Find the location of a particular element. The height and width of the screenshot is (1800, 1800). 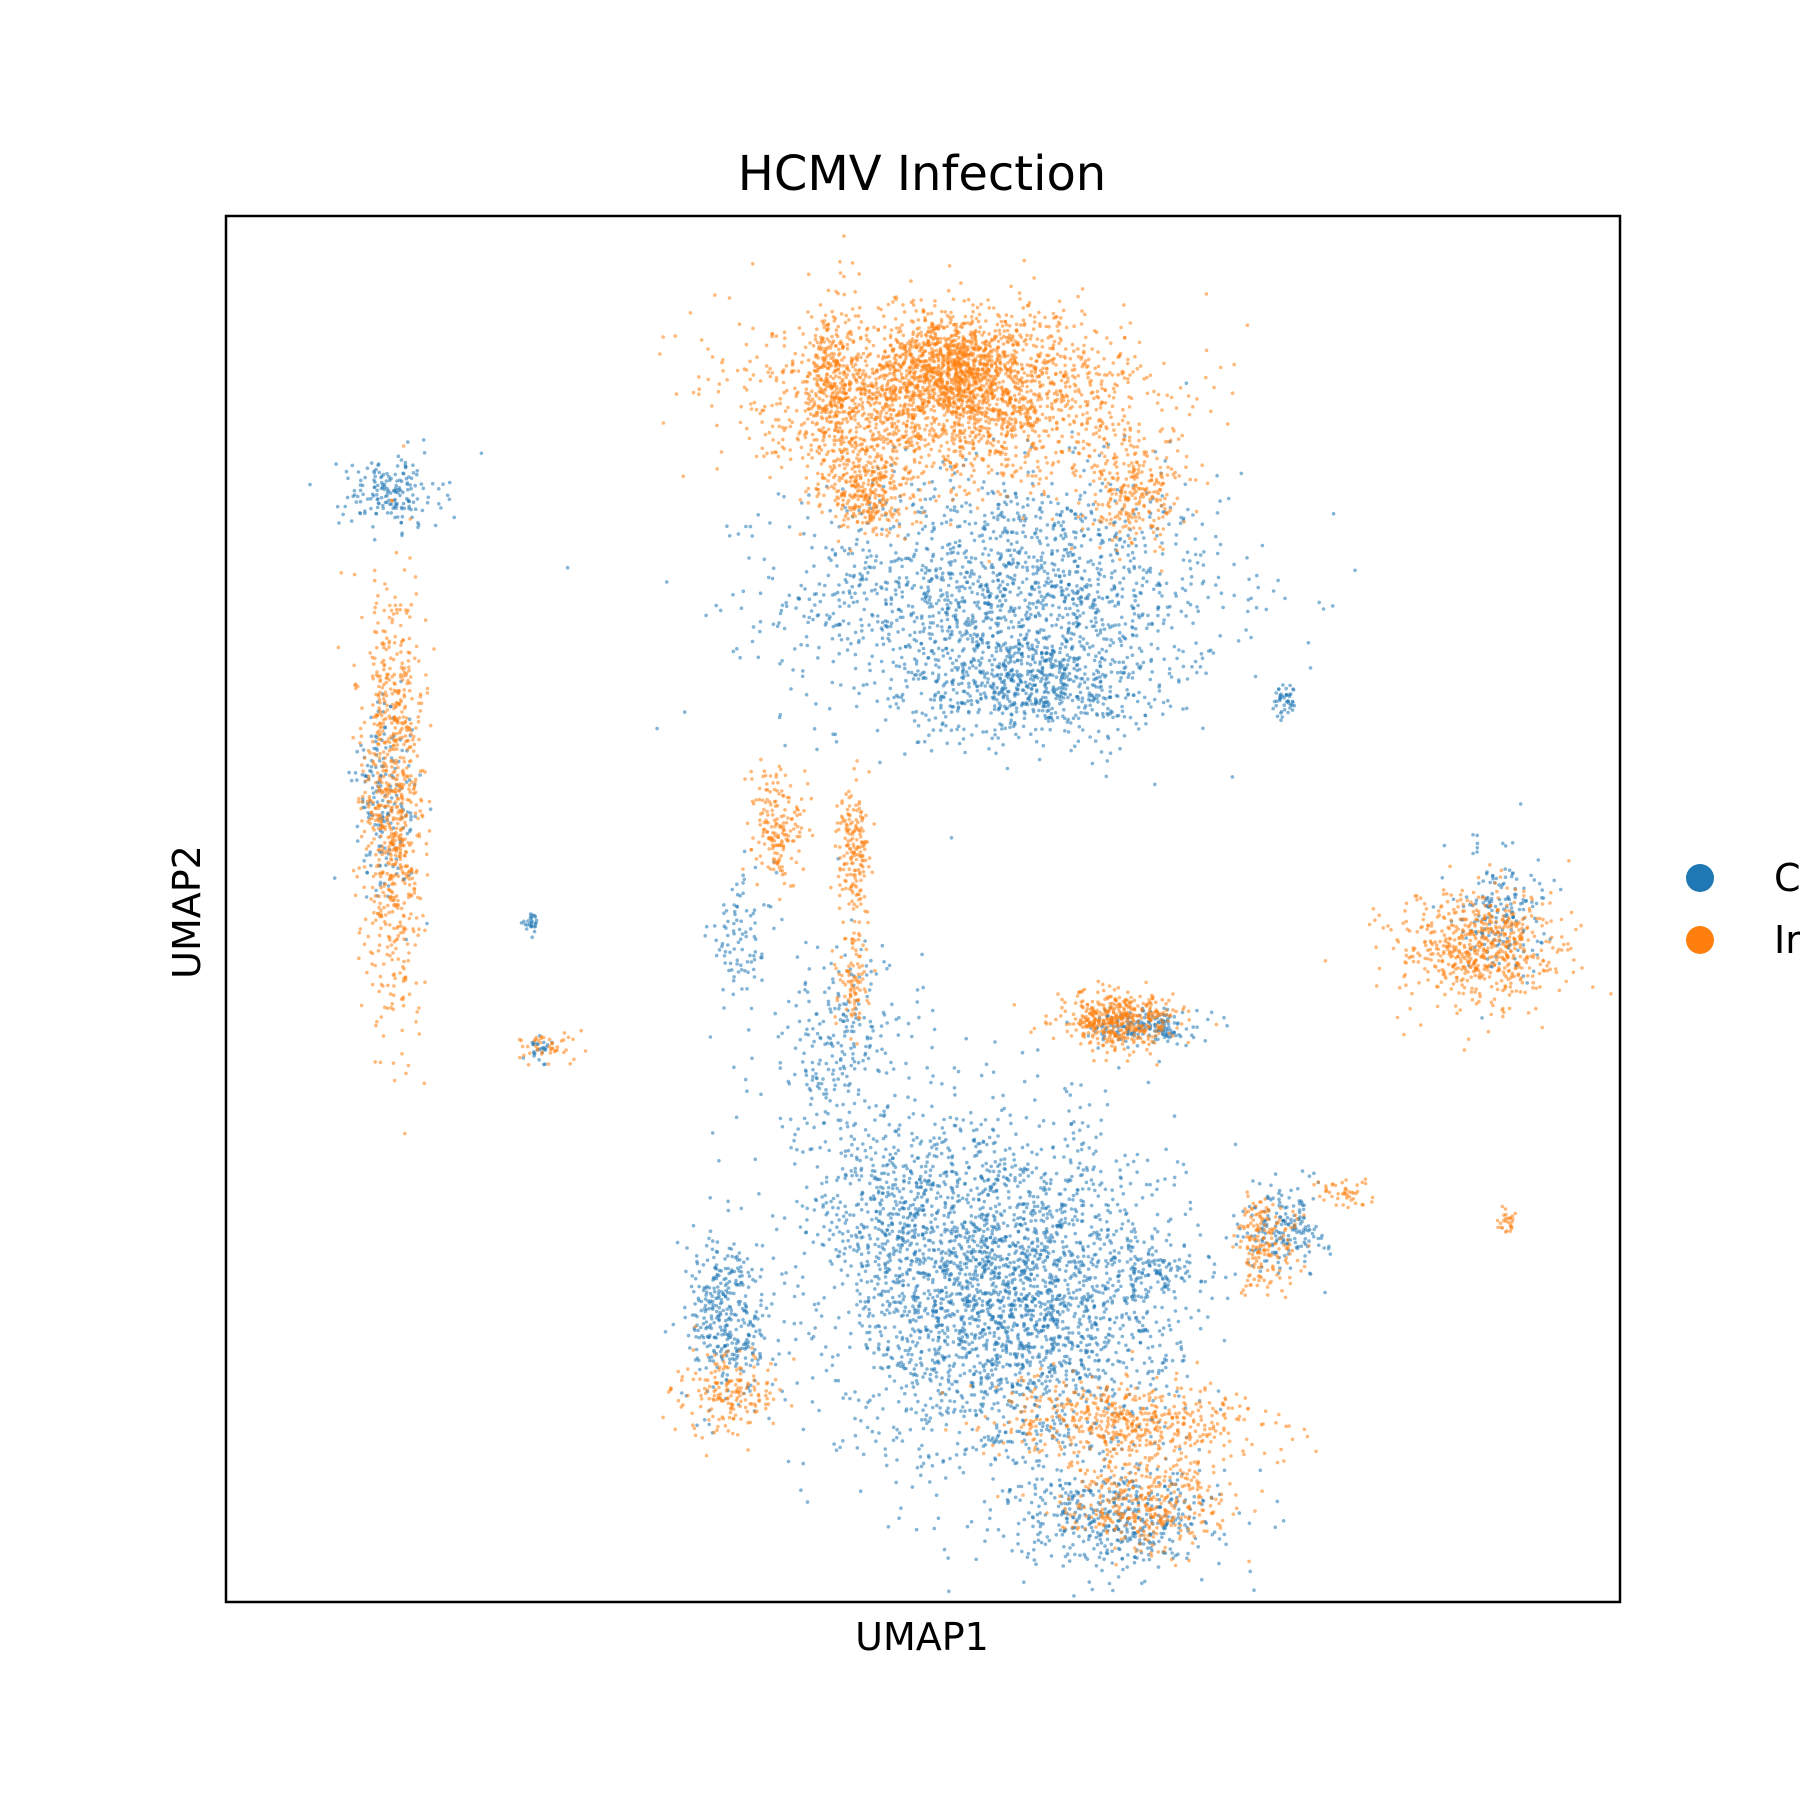

data-point-c-2030 is located at coordinates (964, 729).